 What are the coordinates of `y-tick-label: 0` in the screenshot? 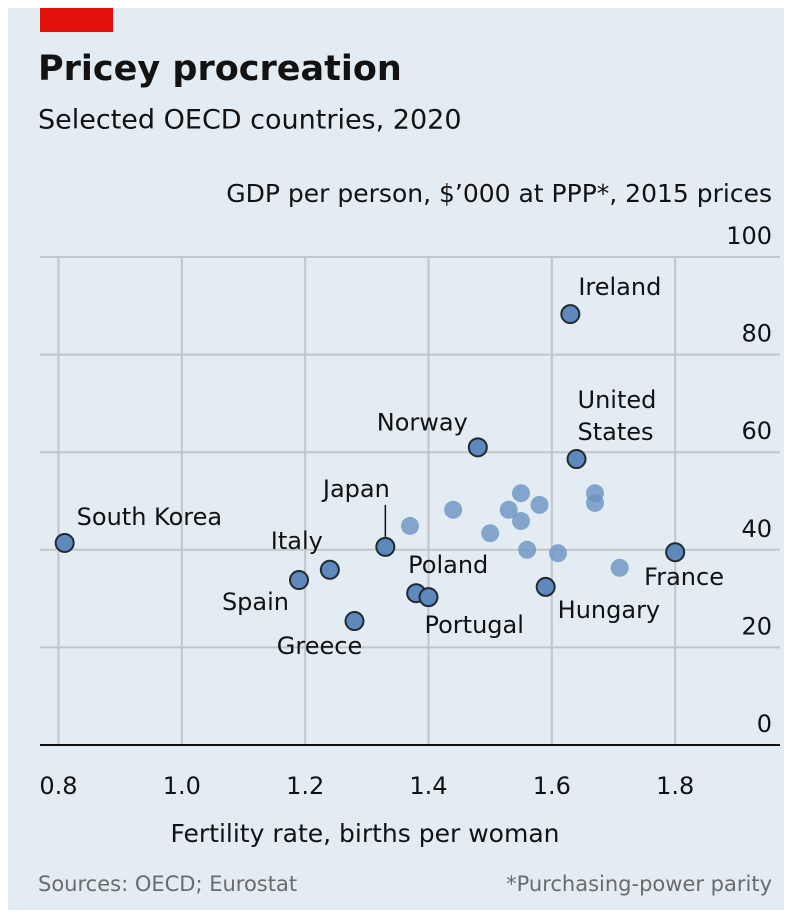 It's located at (764, 724).